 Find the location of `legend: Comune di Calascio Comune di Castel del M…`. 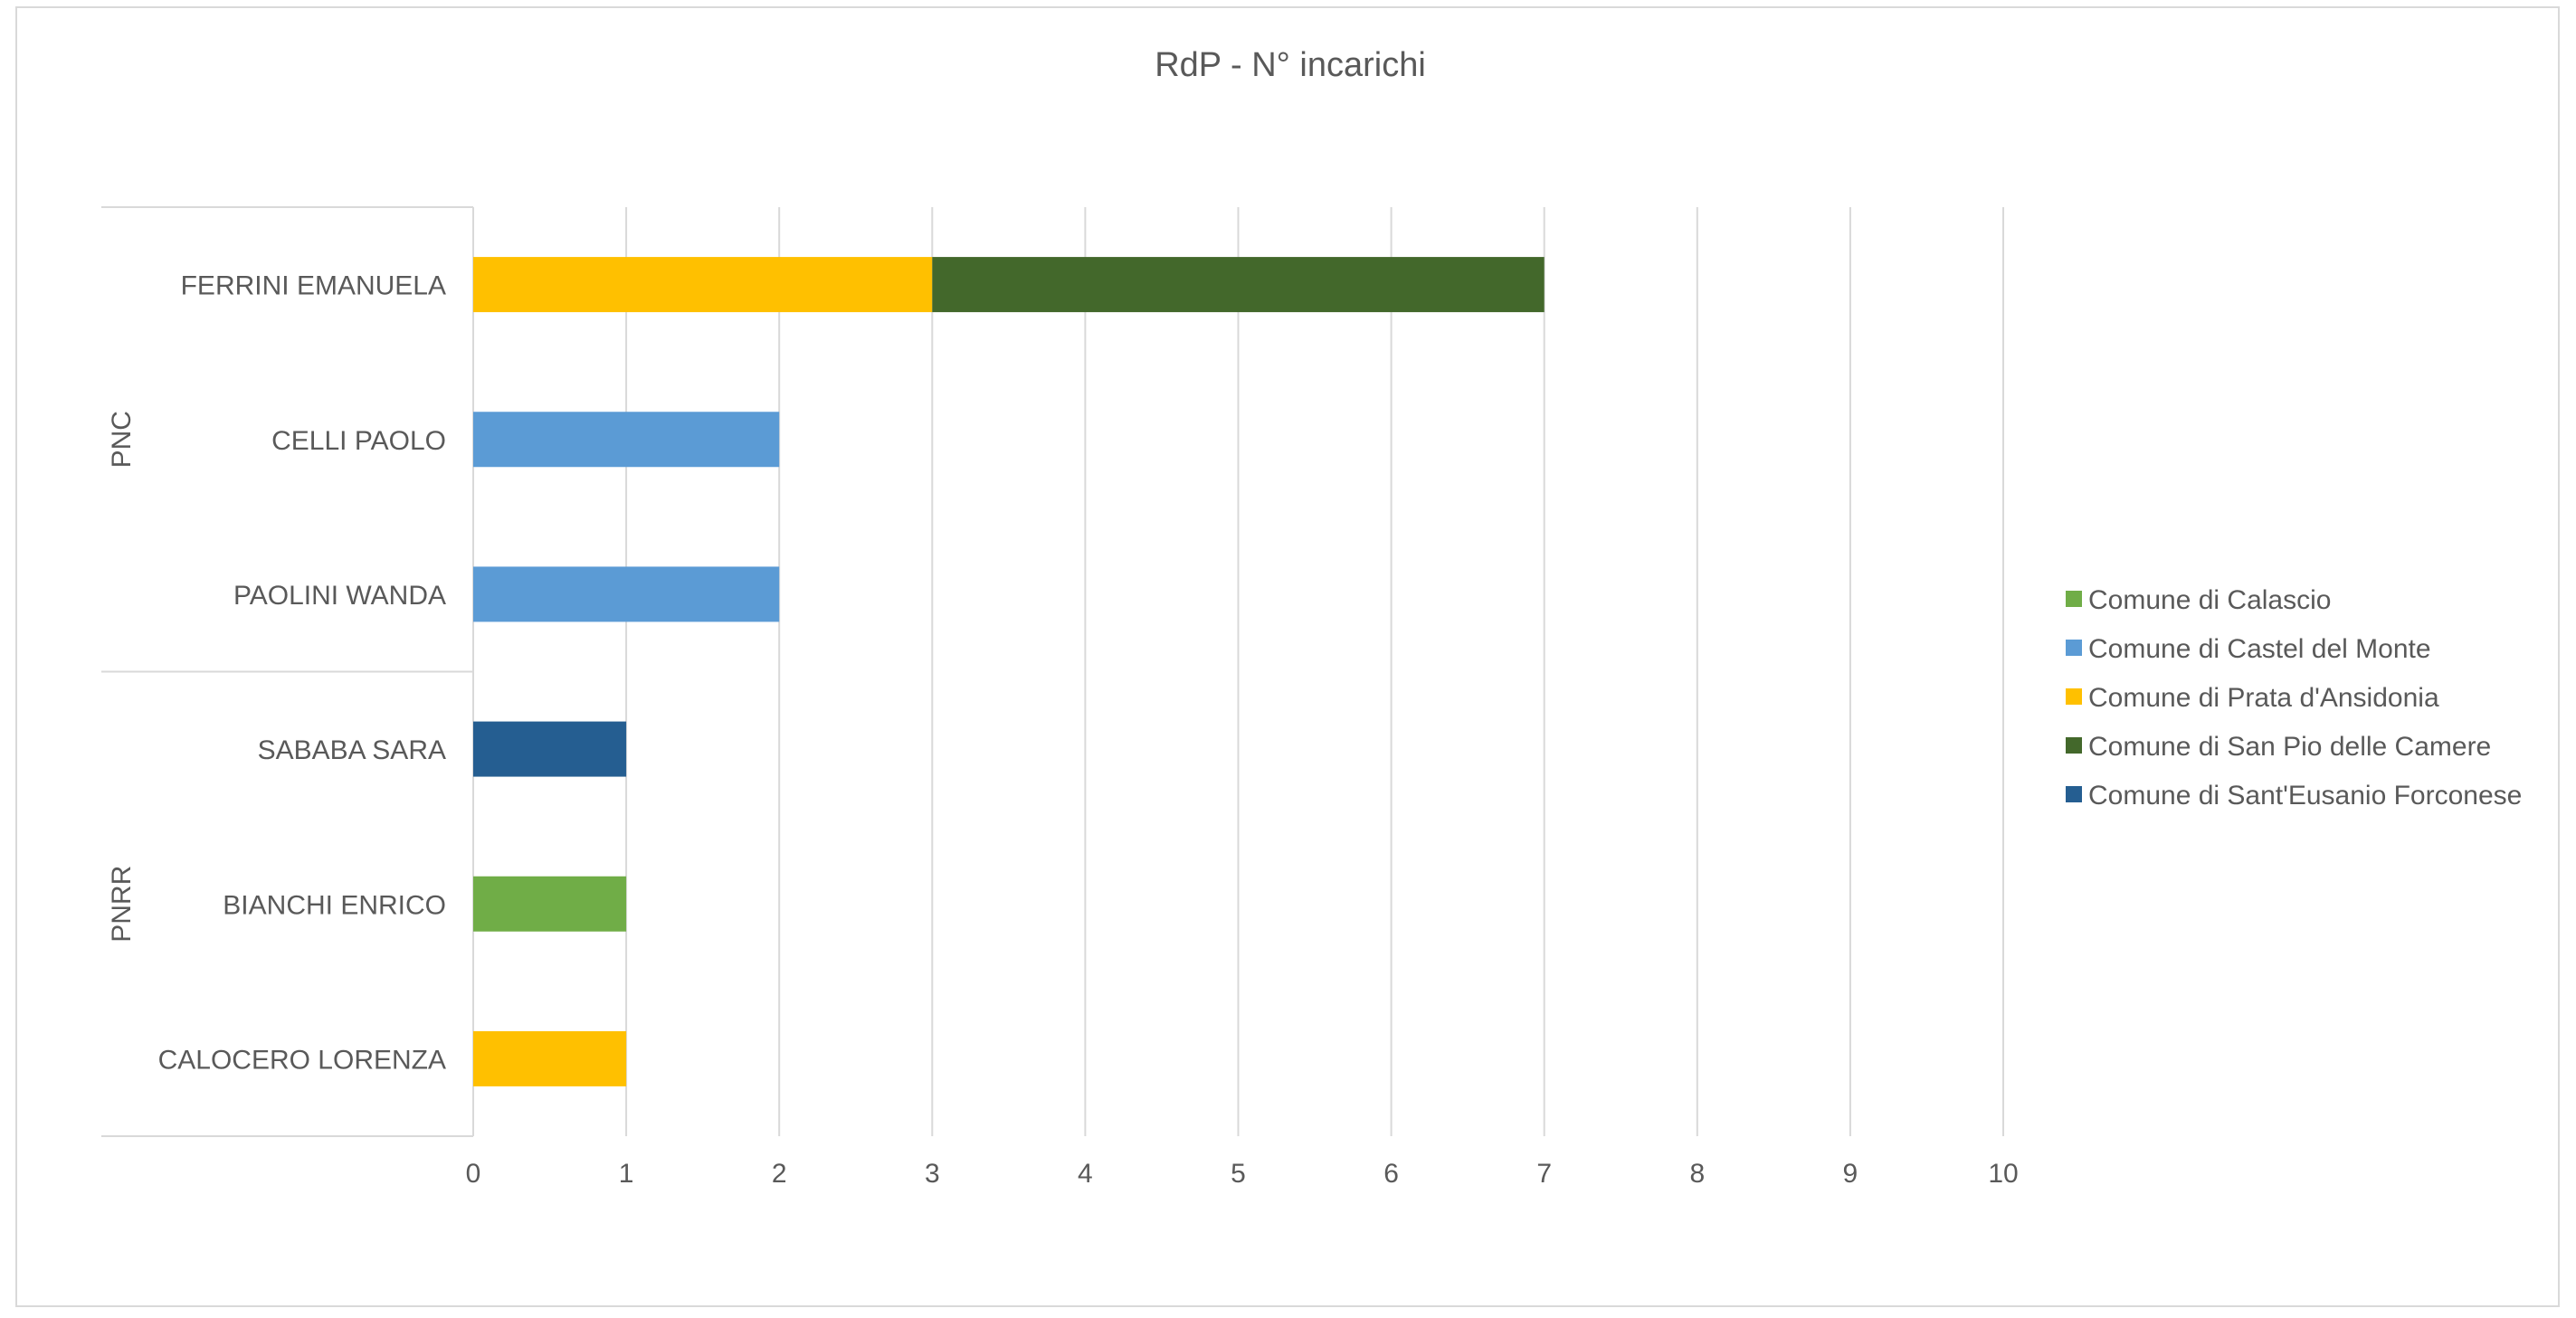

legend: Comune di Calascio Comune di Castel del M… is located at coordinates (2294, 698).